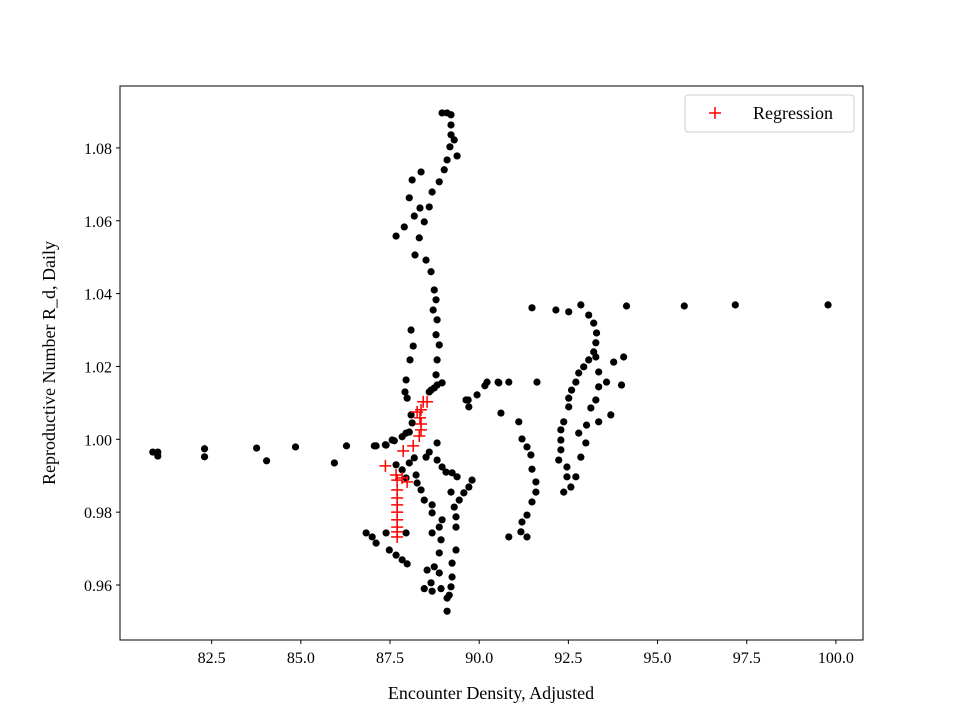 This screenshot has height=725, width=960. Describe the element at coordinates (49, 363) in the screenshot. I see `y-axis-label: Reproductive Number R_d, Daily` at that location.